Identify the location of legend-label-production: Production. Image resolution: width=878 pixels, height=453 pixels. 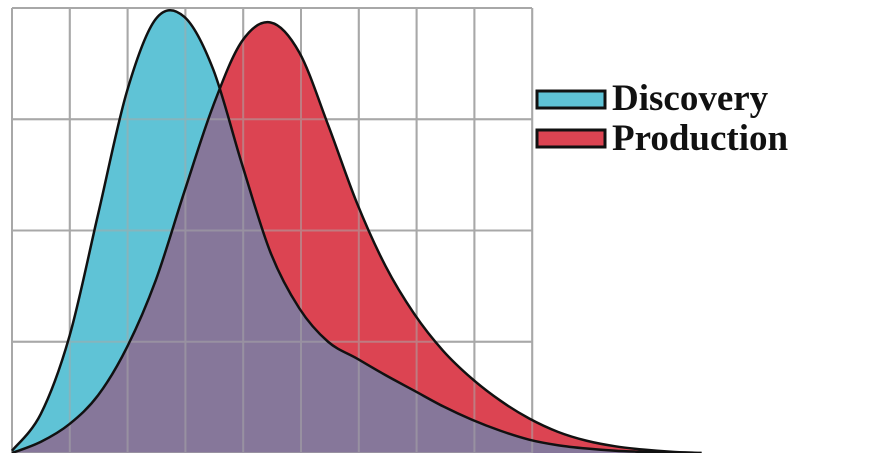
(700, 138).